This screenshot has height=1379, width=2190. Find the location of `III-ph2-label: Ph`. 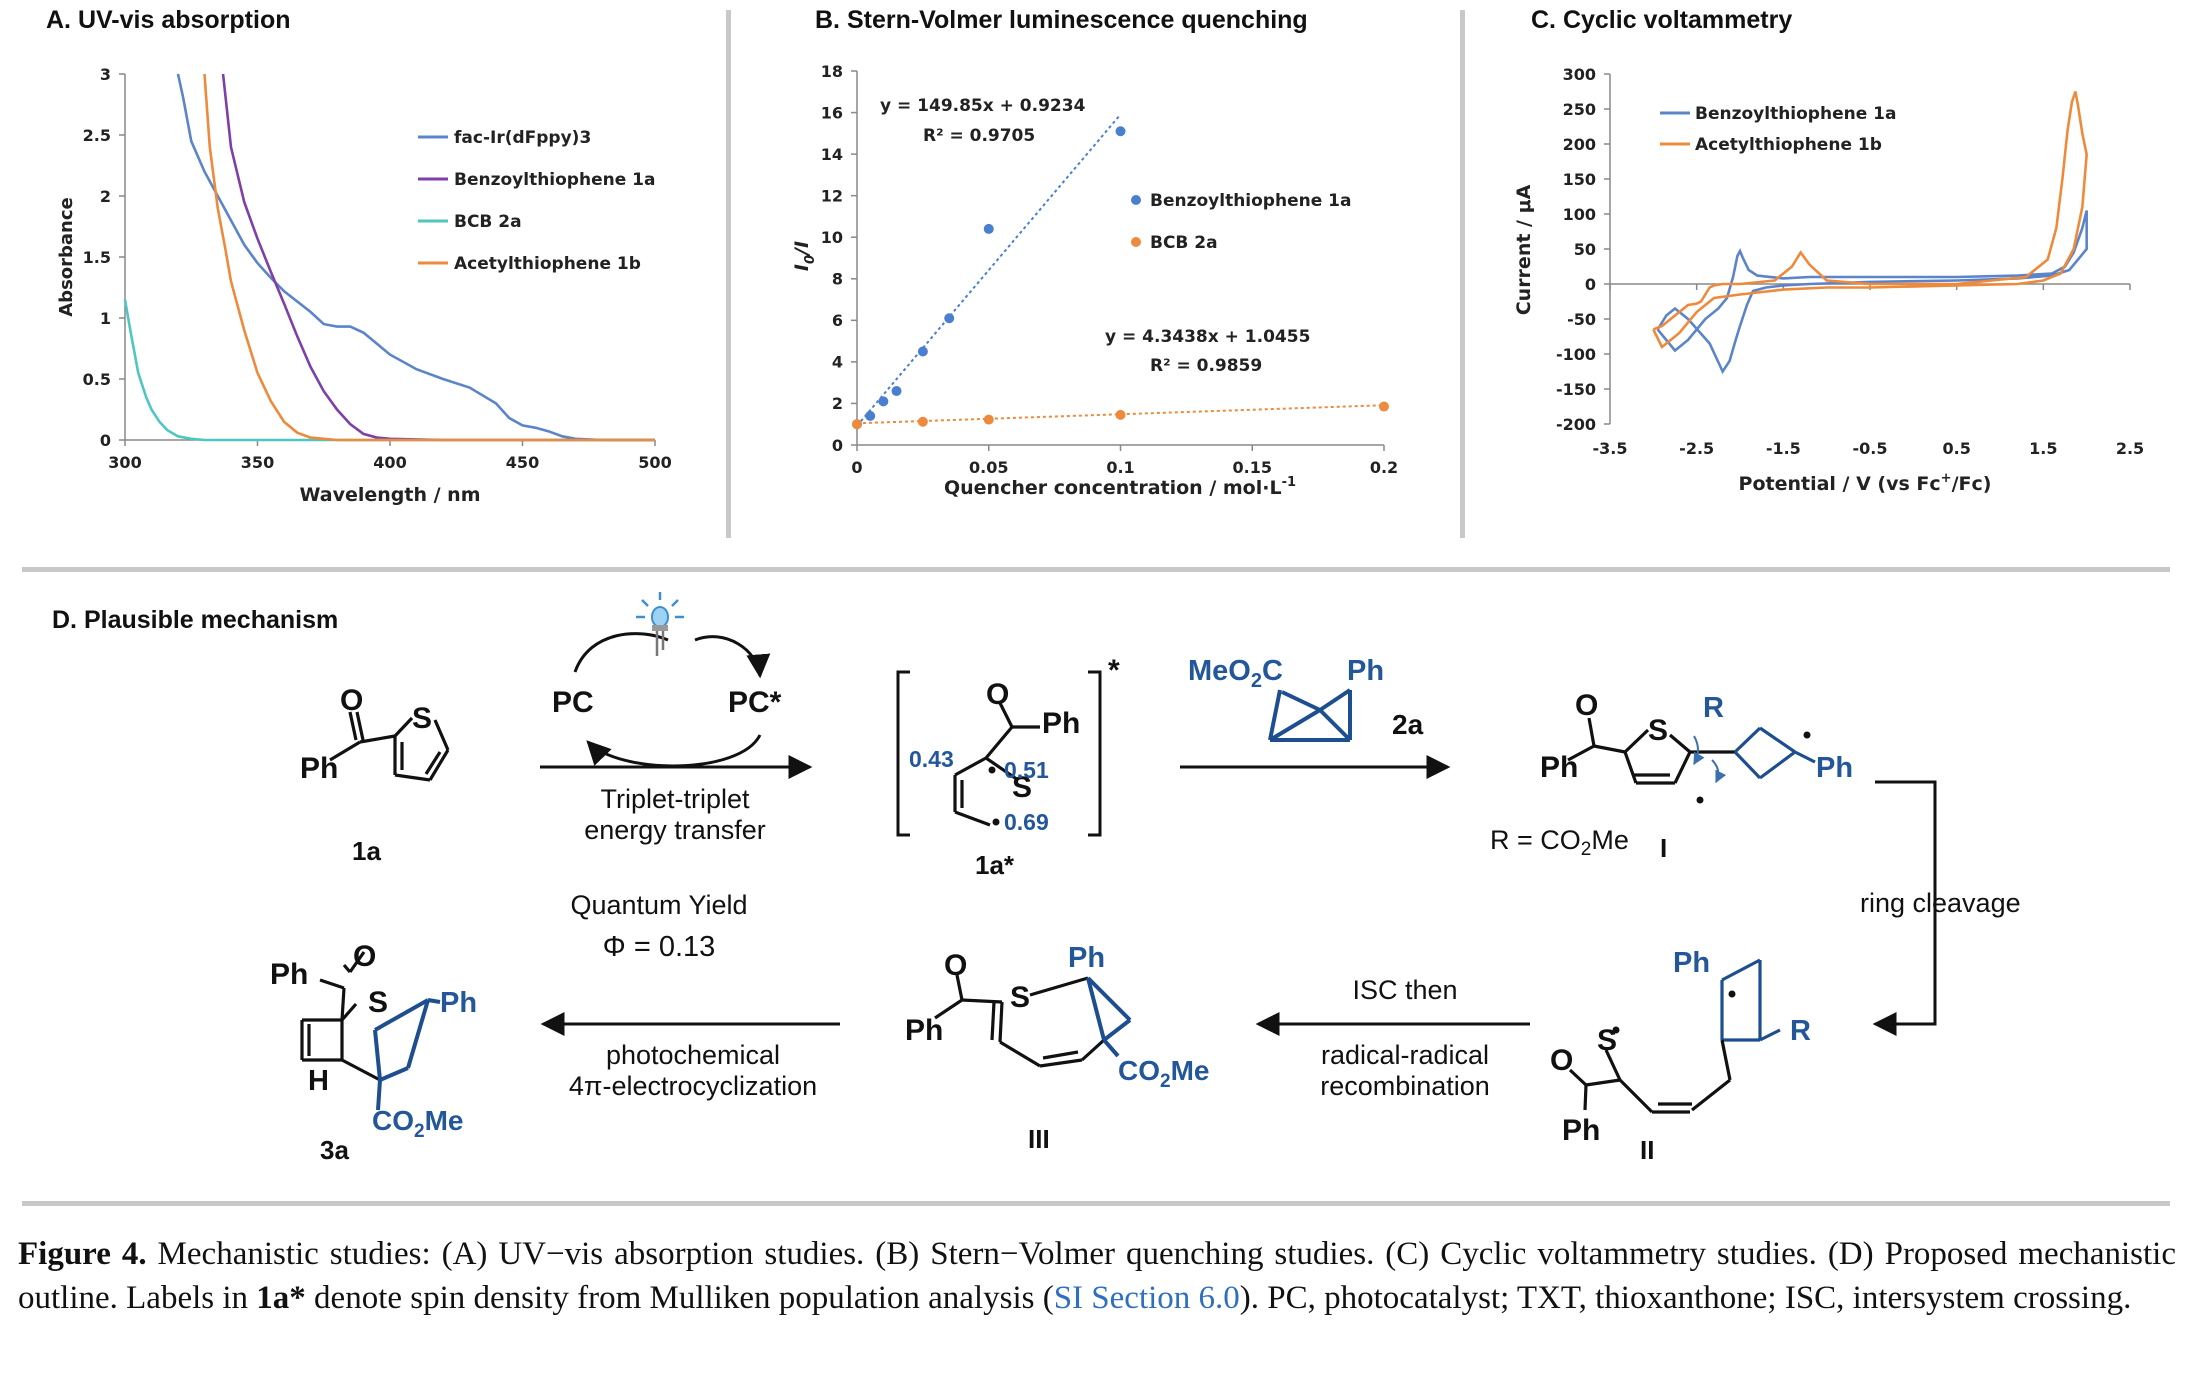

III-ph2-label: Ph is located at coordinates (1086, 958).